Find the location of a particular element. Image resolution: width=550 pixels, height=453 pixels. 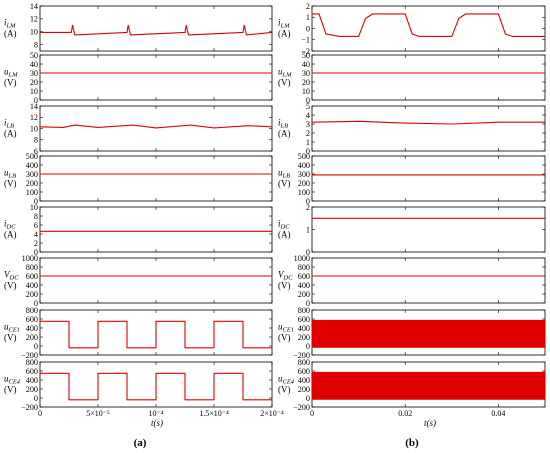

y-tick-label: 3 is located at coordinates (308, 124).